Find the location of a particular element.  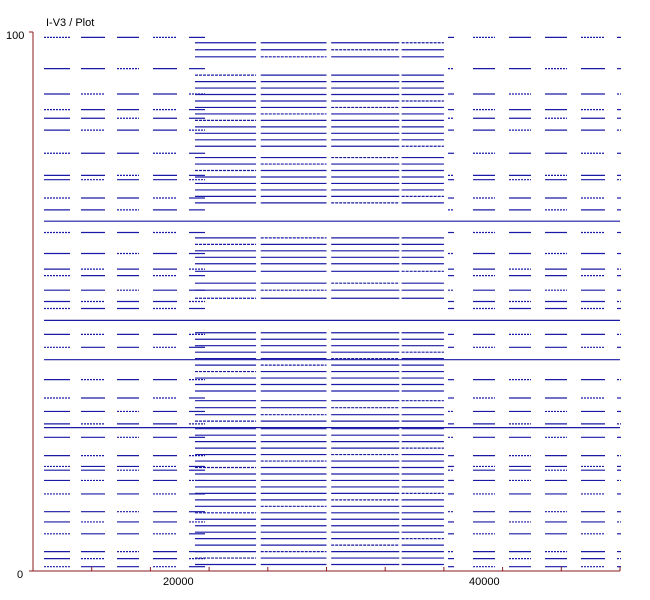

y-ticks is located at coordinates (31, 301).